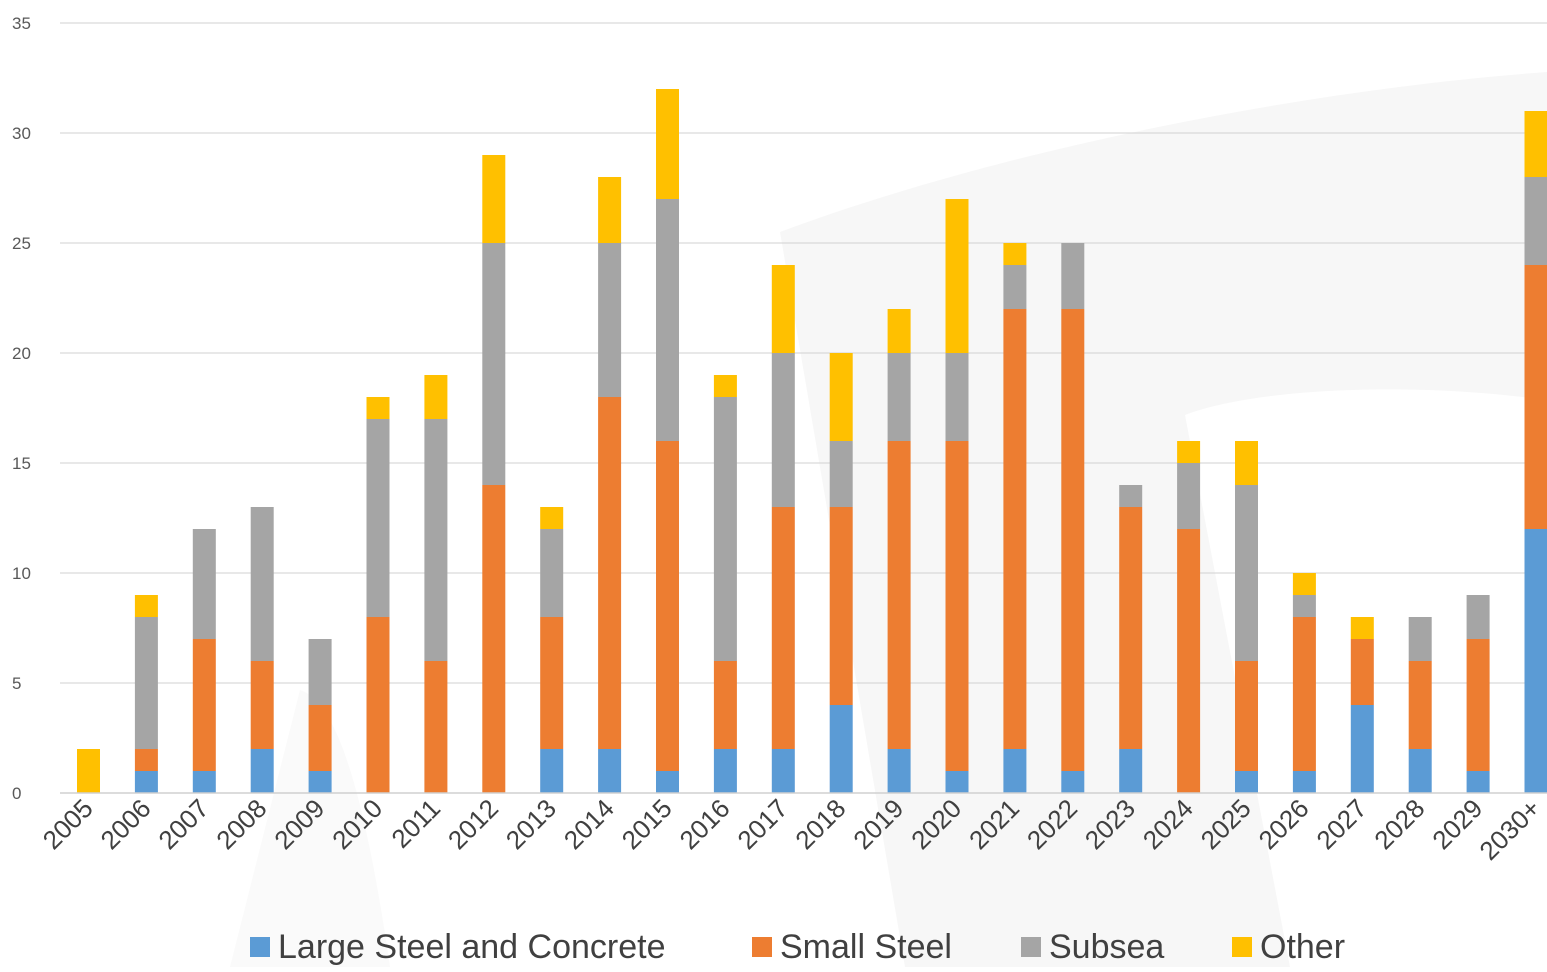 The image size is (1547, 972). What do you see at coordinates (647, 824) in the screenshot?
I see `x-tick-label: 2015` at bounding box center [647, 824].